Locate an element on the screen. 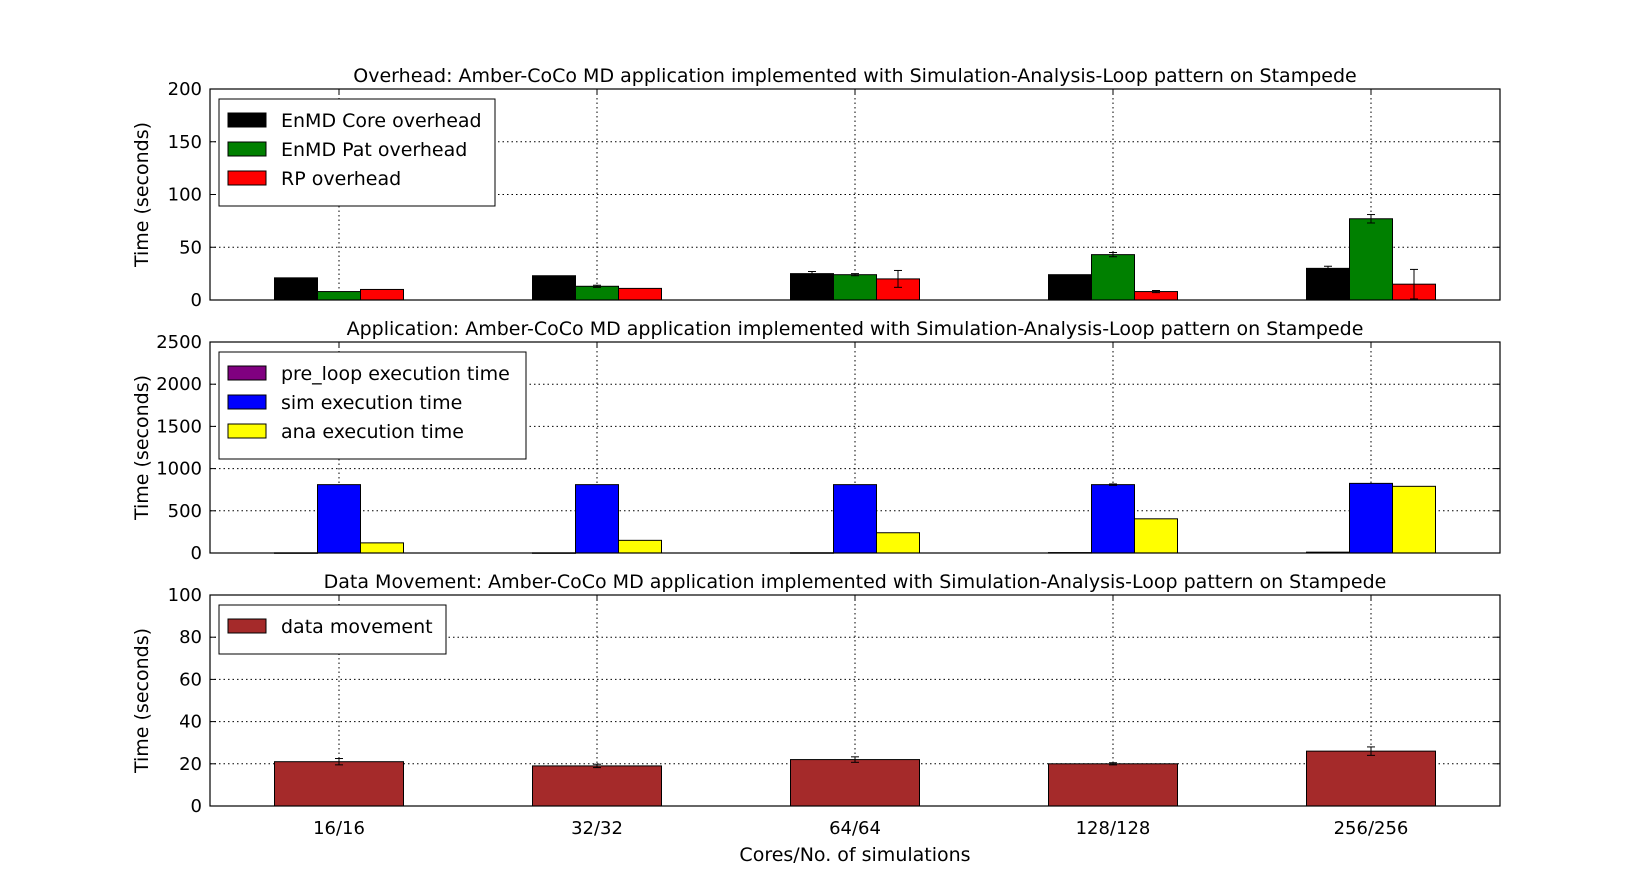 Image resolution: width=1648 pixels, height=887 pixels. legend-label: sim execution time is located at coordinates (371, 403).